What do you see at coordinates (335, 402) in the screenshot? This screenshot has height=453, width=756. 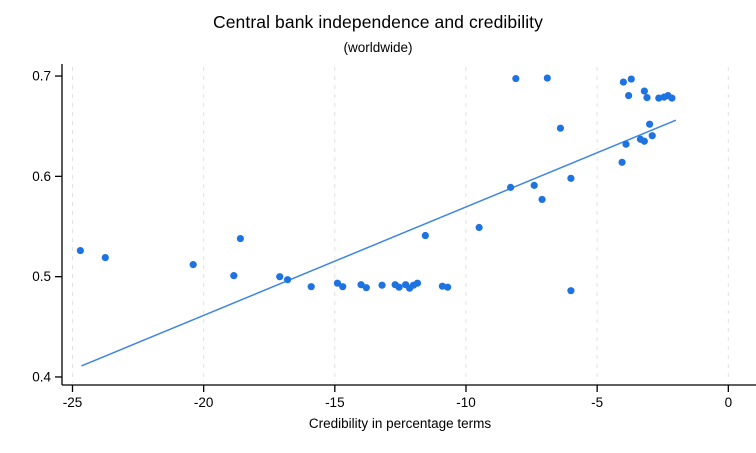 I see `x-tick-label: -15` at bounding box center [335, 402].